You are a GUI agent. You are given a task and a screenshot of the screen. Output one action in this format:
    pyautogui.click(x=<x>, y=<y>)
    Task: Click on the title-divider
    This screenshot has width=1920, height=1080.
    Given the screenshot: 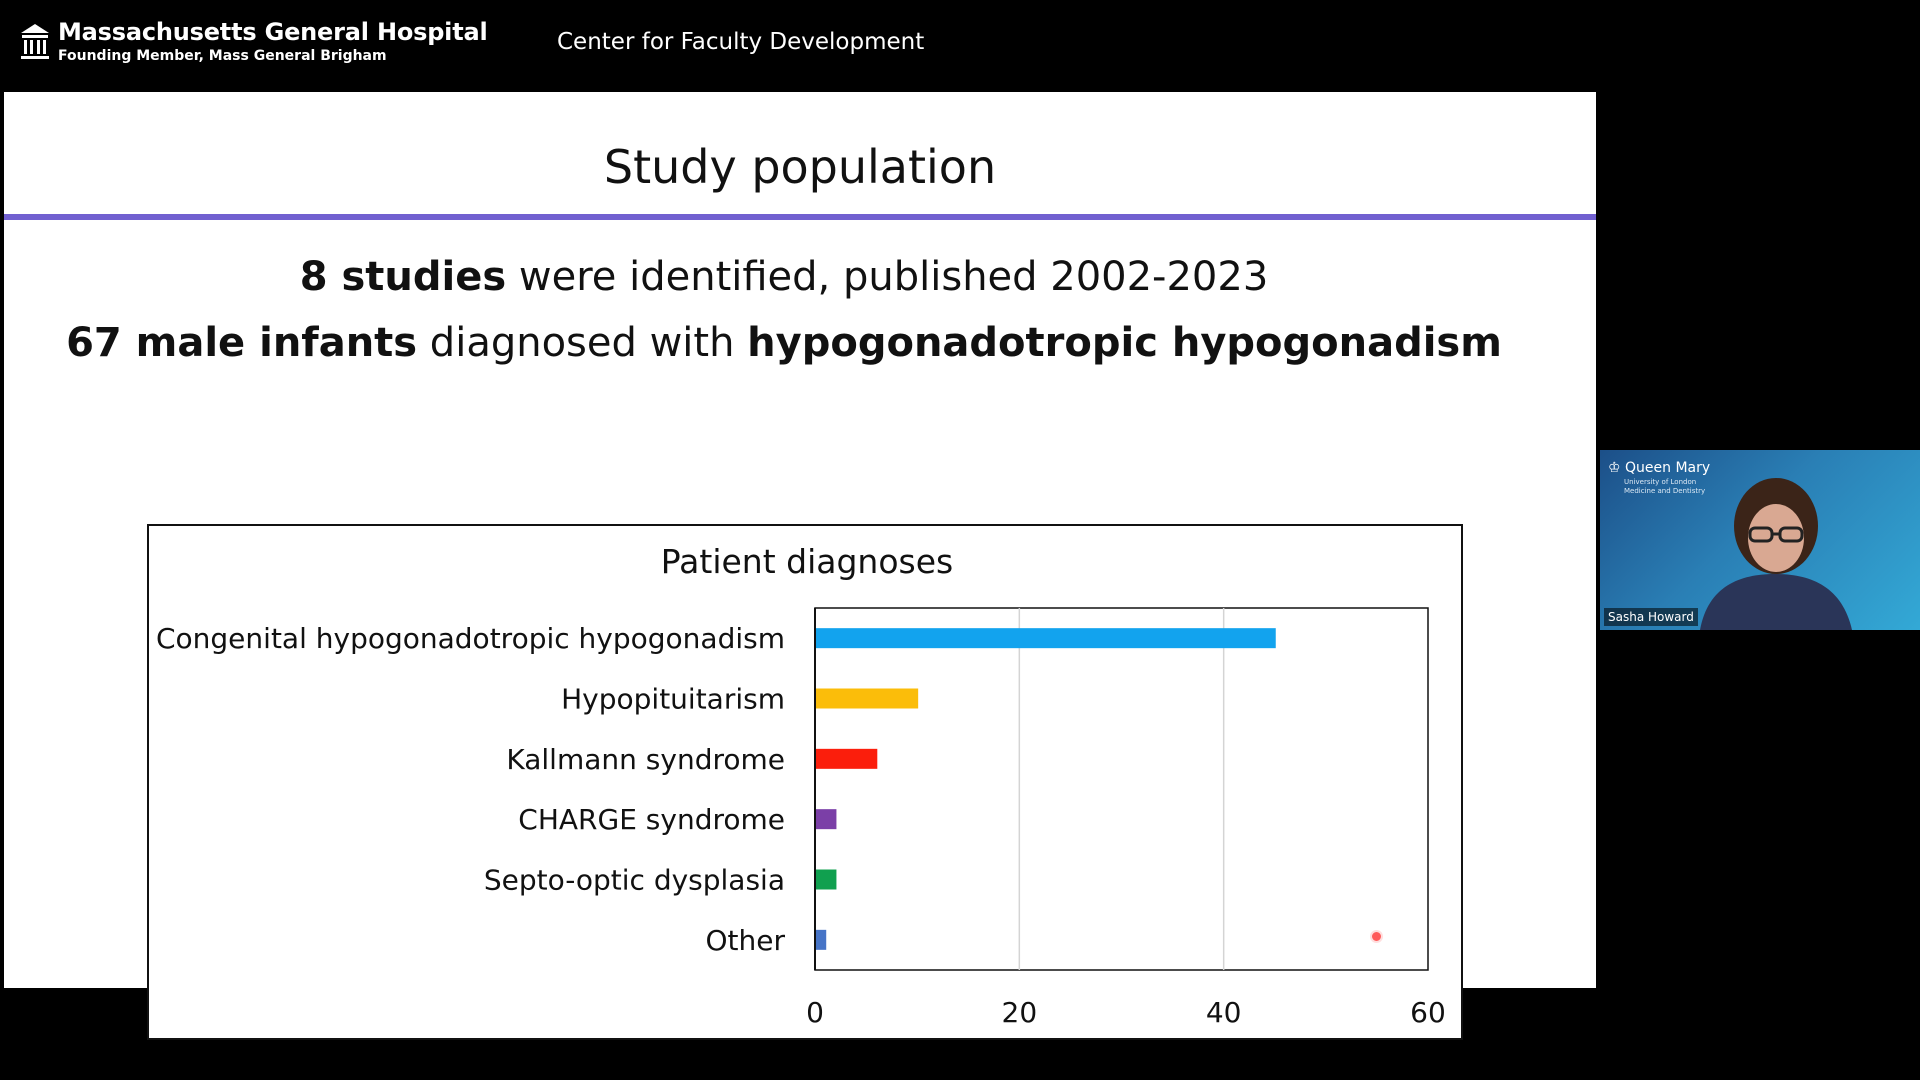 What is the action you would take?
    pyautogui.click(x=800, y=217)
    